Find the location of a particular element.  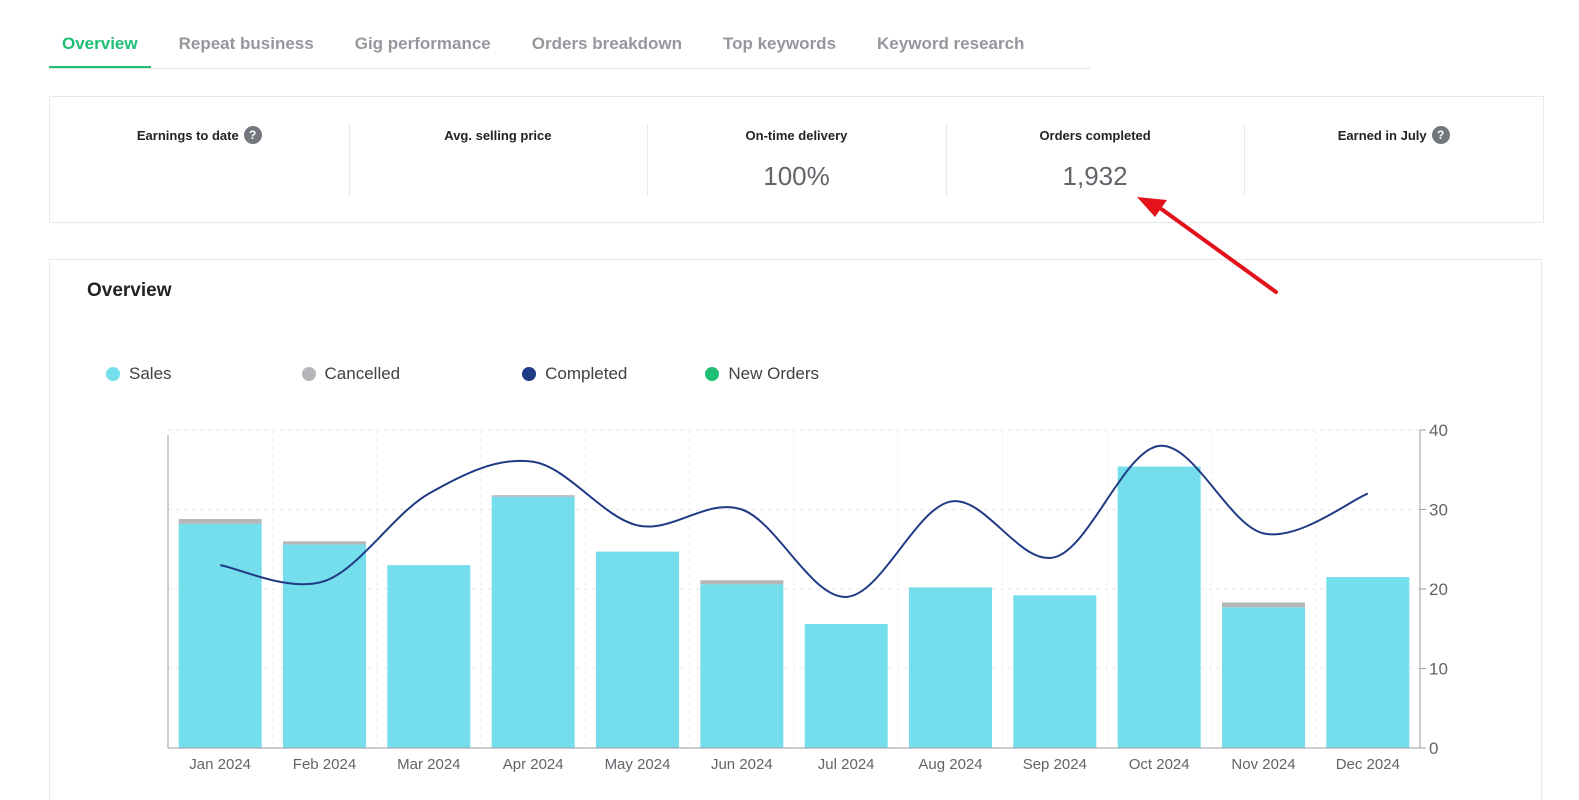

legend-label: Completed is located at coordinates (586, 373).